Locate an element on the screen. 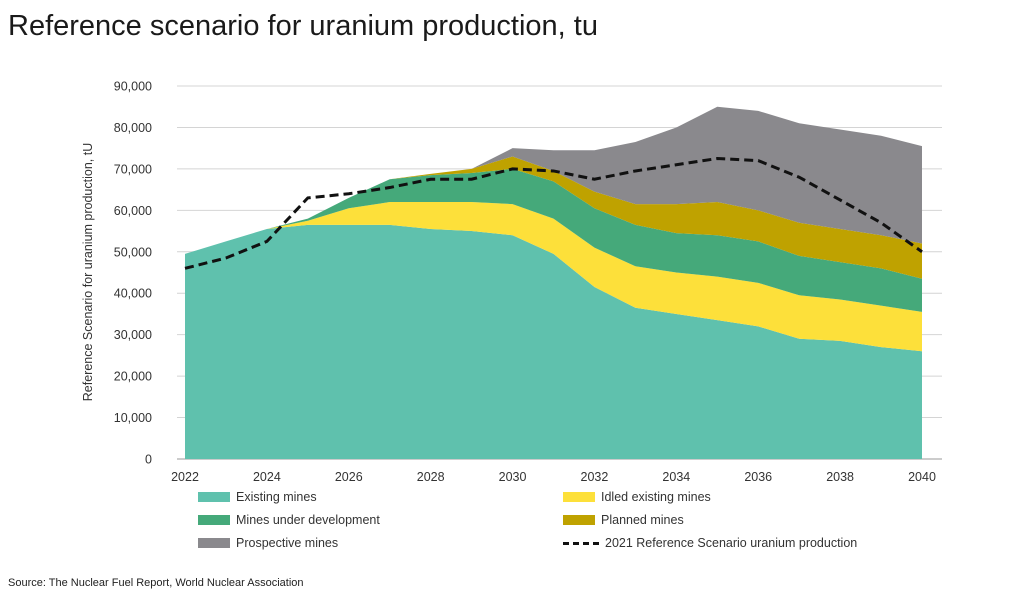  y-tick-label: 30,000 is located at coordinates (133, 335).